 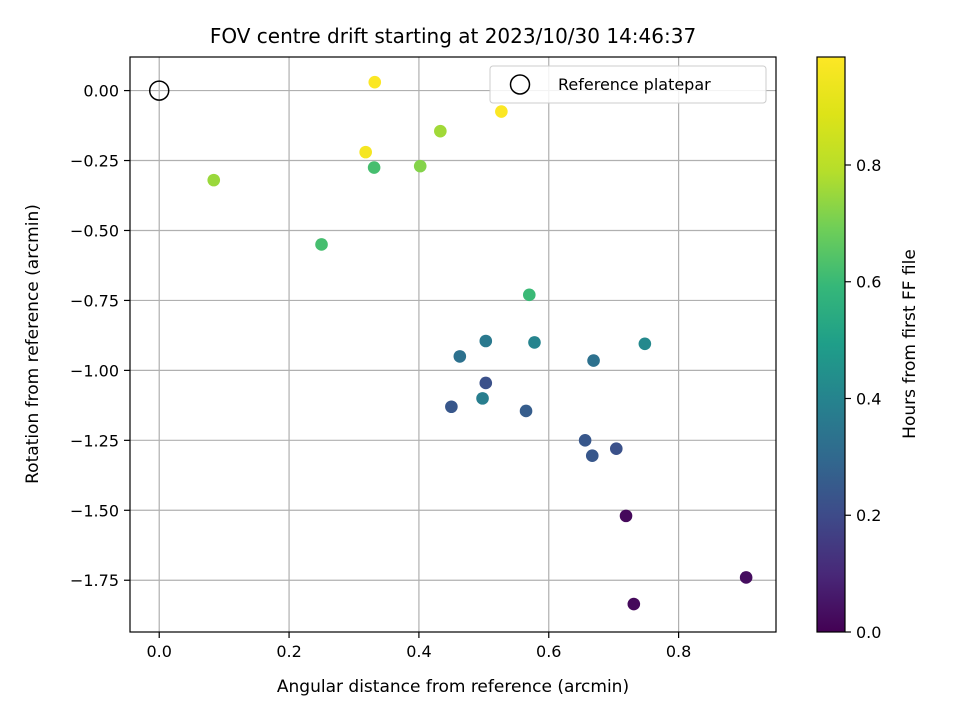 What do you see at coordinates (100, 336) in the screenshot?
I see `y-axis-ticks: 0.00 −0.25 −0.50 −0.75 −1.00 −1.25 −1.50 −1.75` at bounding box center [100, 336].